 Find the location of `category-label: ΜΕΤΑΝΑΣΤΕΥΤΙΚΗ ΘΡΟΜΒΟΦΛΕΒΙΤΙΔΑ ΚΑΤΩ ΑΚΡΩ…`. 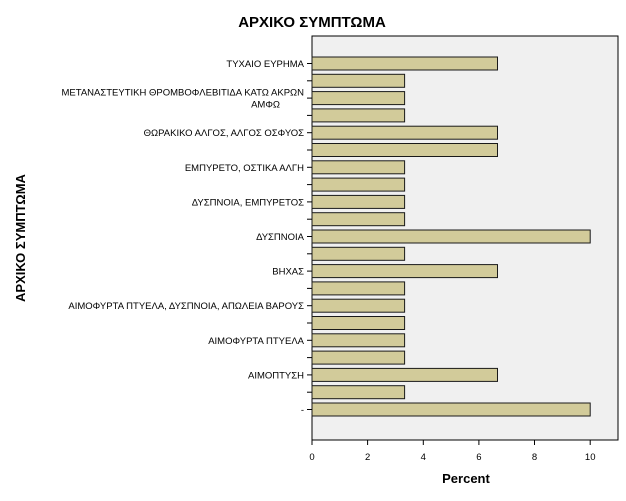

category-label: ΜΕΤΑΝΑΣΤΕΥΤΙΚΗ ΘΡΟΜΒΟΦΛΕΒΙΤΙΔΑ ΚΑΤΩ ΑΚΡΩ… is located at coordinates (182, 99).